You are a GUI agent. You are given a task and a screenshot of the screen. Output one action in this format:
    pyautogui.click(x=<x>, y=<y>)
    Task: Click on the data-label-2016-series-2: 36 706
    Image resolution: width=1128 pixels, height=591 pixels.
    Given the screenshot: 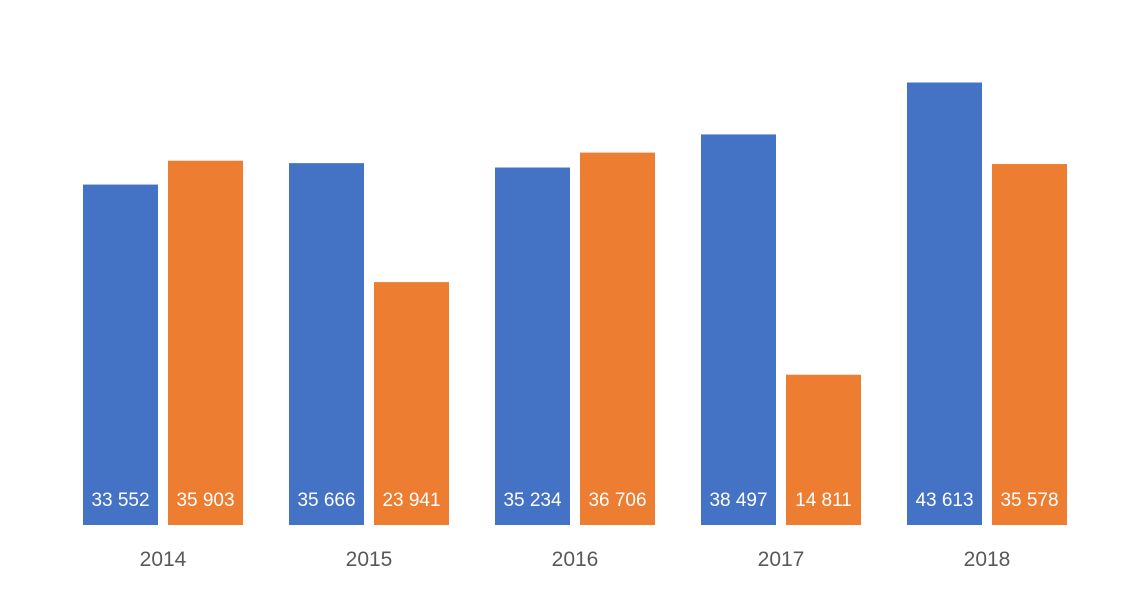 What is the action you would take?
    pyautogui.click(x=617, y=500)
    